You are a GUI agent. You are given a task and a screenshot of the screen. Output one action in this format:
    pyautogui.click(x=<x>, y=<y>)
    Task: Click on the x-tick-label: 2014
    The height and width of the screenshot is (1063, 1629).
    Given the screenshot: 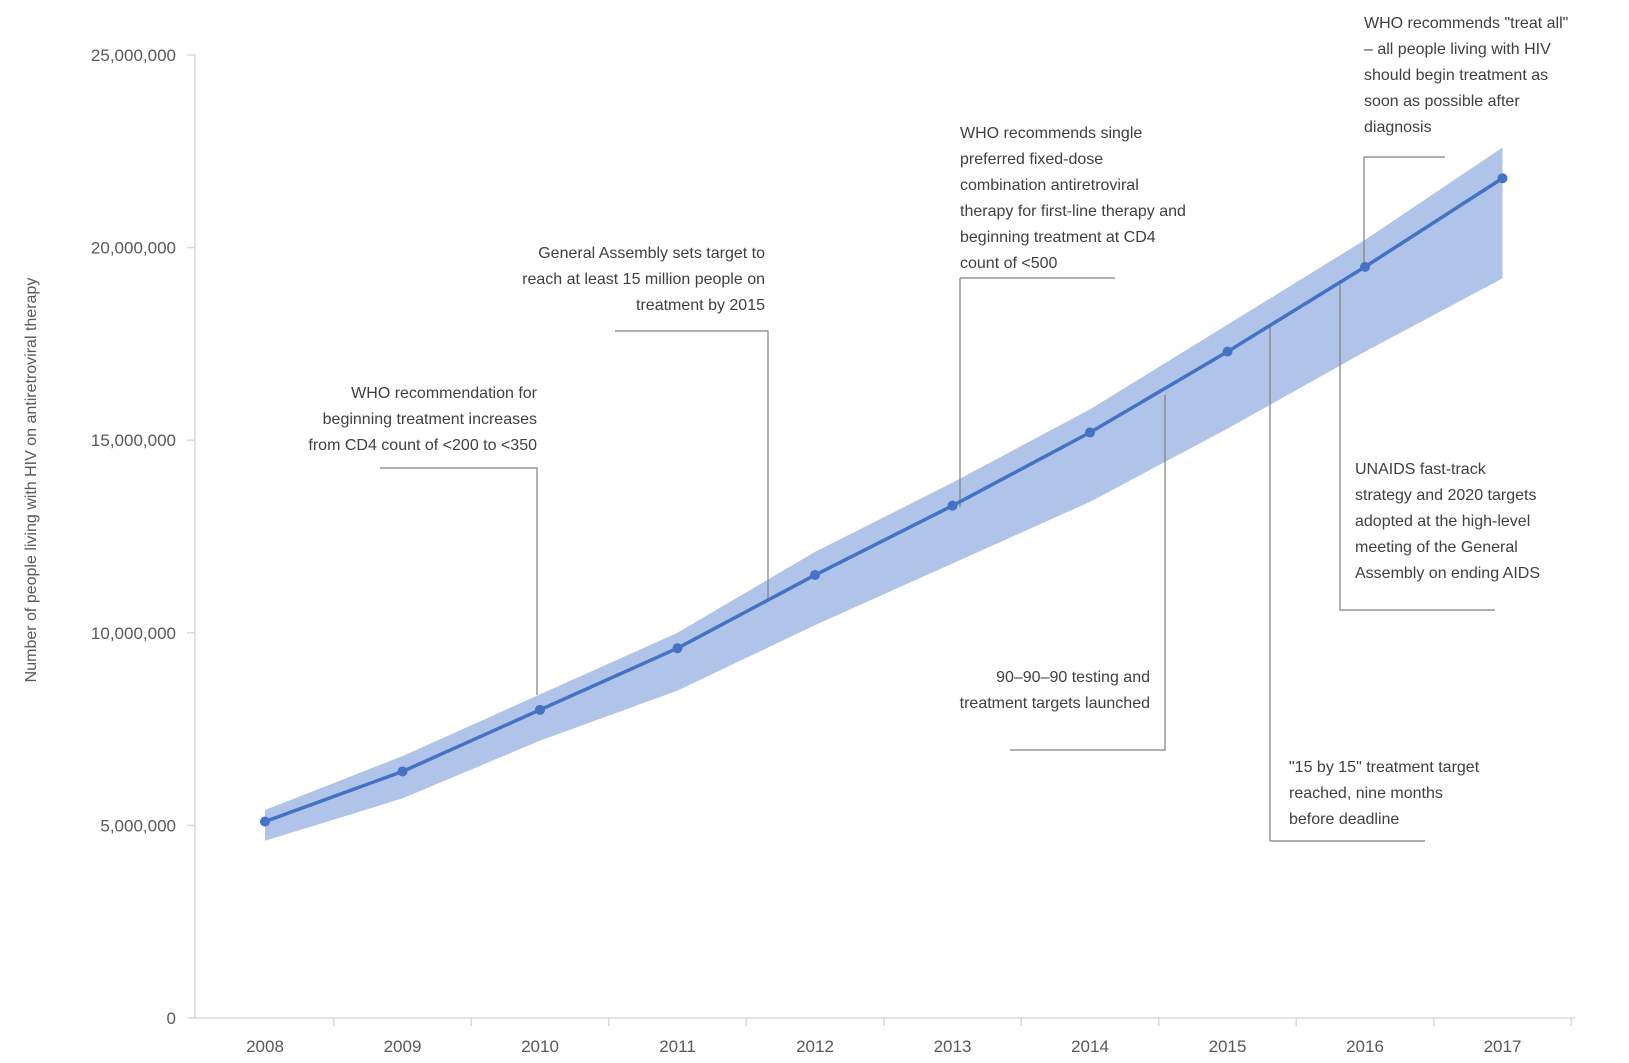 What is the action you would take?
    pyautogui.click(x=1090, y=1046)
    